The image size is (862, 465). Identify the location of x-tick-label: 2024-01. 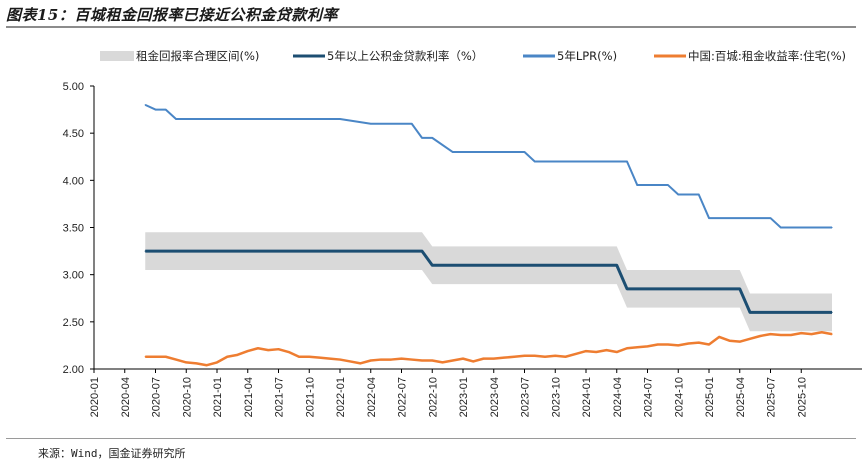
(587, 397).